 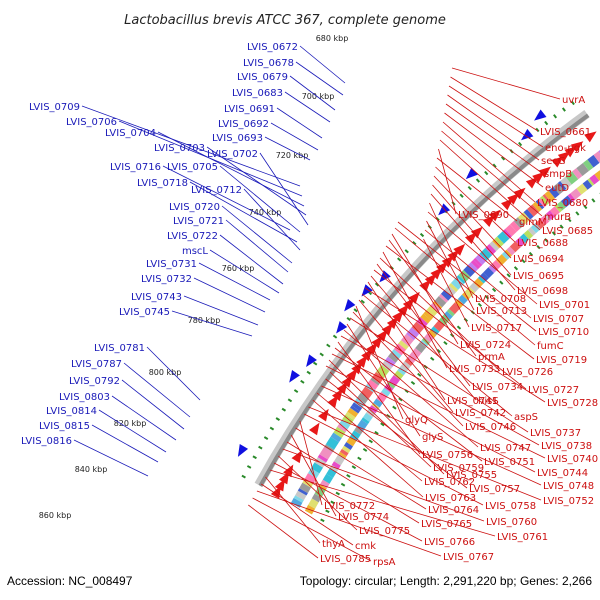 What do you see at coordinates (563, 332) in the screenshot?
I see `right-gene-label: LVIS_0710` at bounding box center [563, 332].